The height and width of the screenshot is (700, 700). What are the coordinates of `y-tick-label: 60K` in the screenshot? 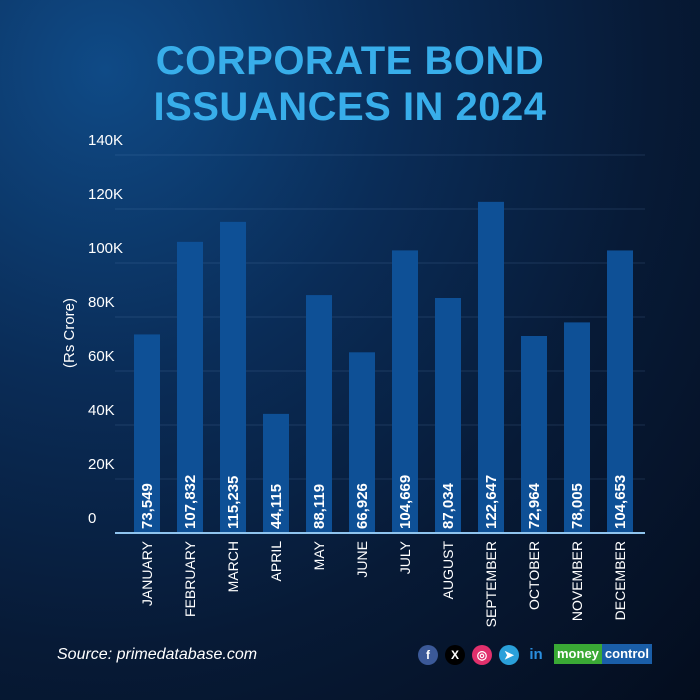 It's located at (101, 356).